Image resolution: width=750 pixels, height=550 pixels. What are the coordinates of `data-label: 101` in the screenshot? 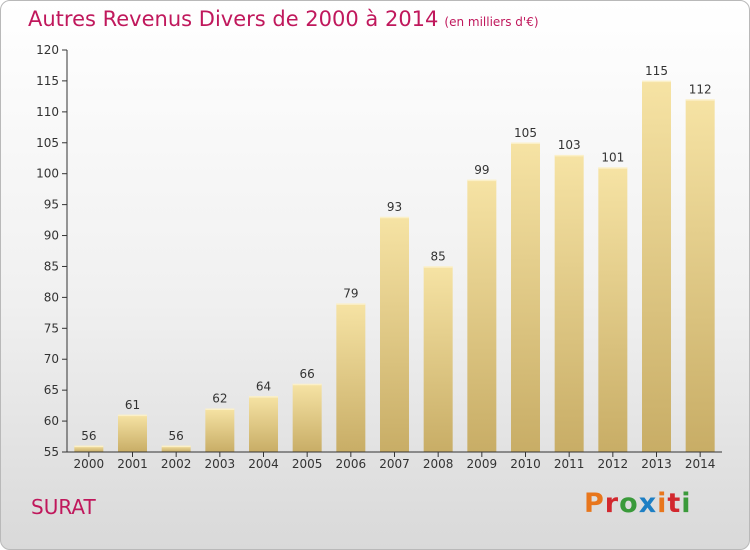 It's located at (612, 158).